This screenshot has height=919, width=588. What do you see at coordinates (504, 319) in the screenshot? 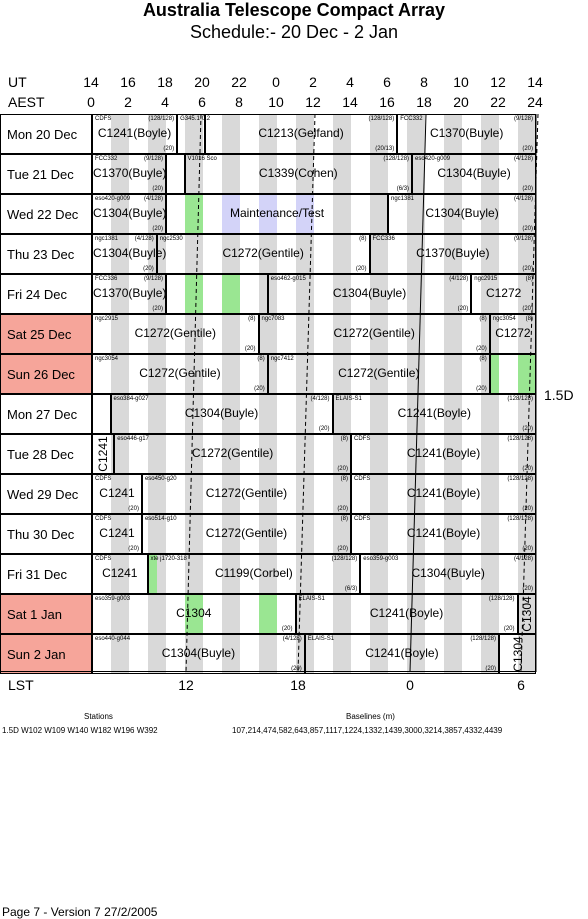
I see `source-label: ngc3054` at bounding box center [504, 319].